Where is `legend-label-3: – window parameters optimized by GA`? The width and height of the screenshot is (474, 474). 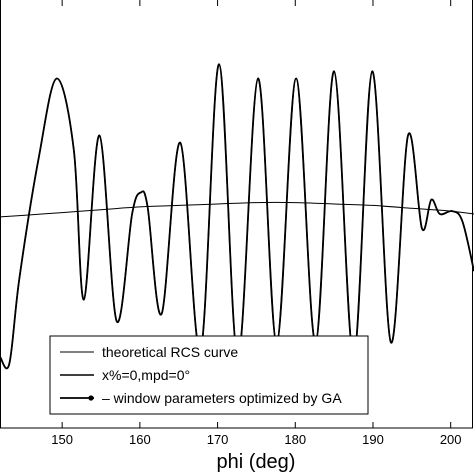 legend-label-3: – window parameters optimized by GA is located at coordinates (222, 398).